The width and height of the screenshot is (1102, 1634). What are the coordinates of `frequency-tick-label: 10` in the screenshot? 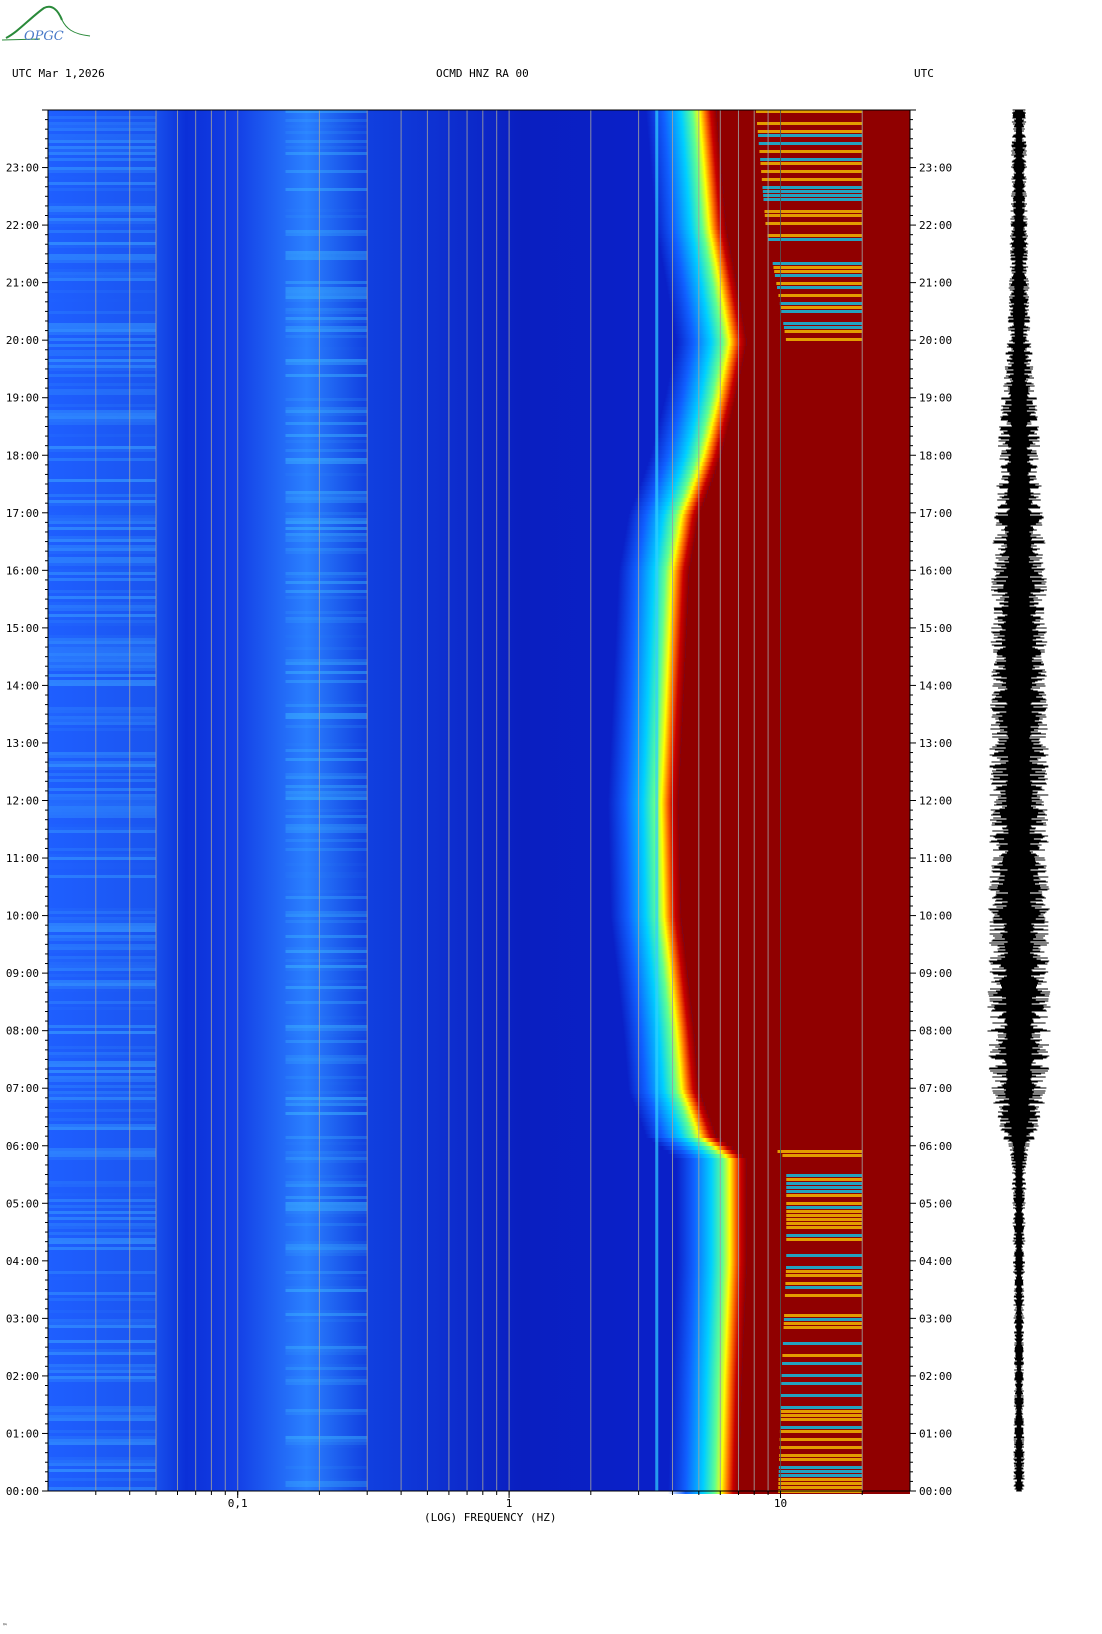 It's located at (780, 1503).